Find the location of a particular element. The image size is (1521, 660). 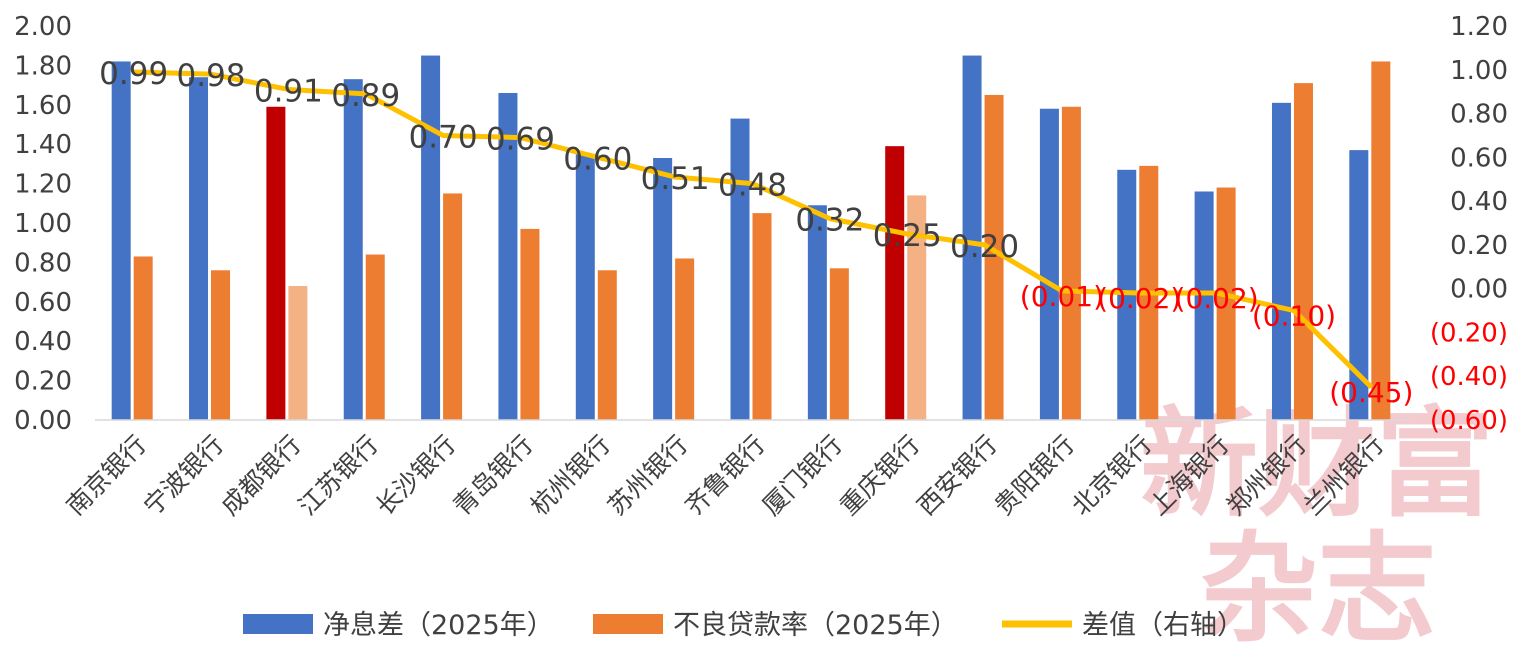

difference-data-label: 0.70 is located at coordinates (443, 137).